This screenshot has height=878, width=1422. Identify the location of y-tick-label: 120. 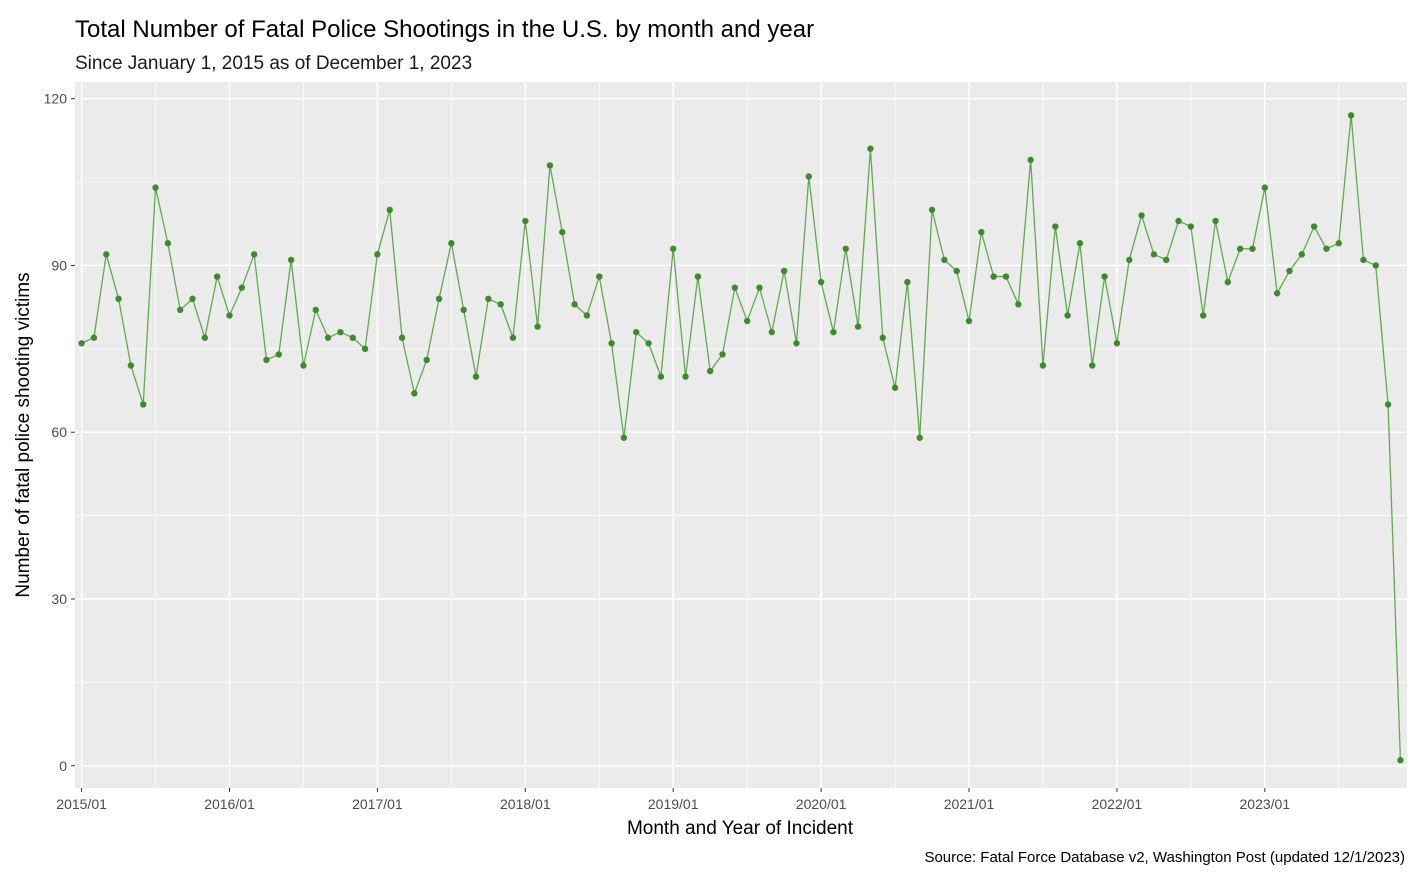
(56, 99).